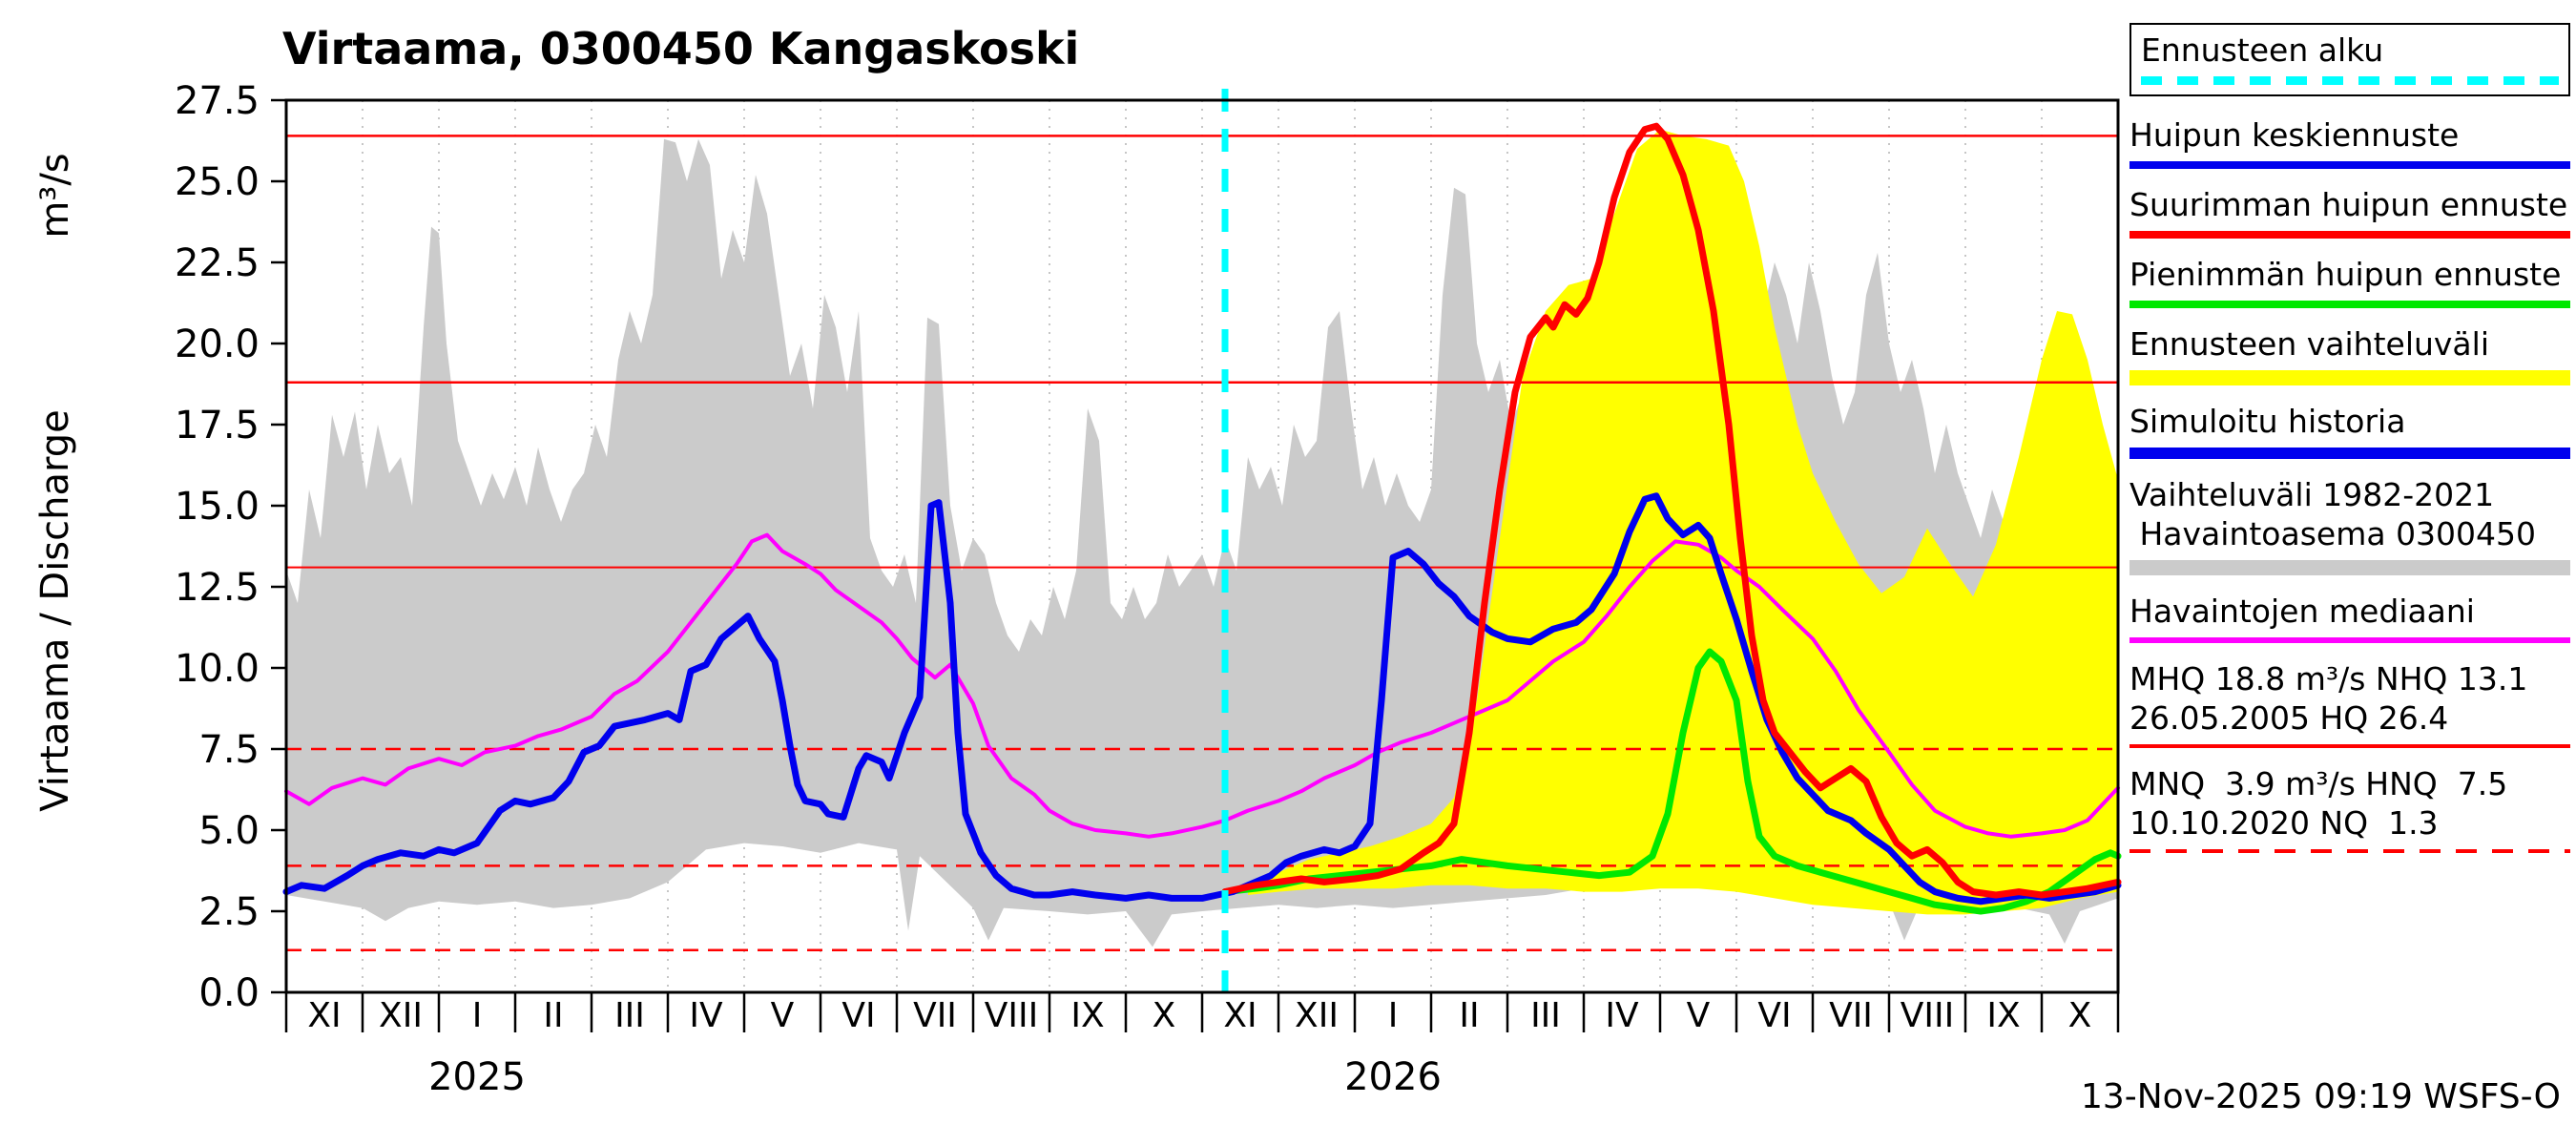 This screenshot has width=2576, height=1145. I want to click on legend-item-havaintojen-mediaani: Havaintojen mediaani, so click(2349, 617).